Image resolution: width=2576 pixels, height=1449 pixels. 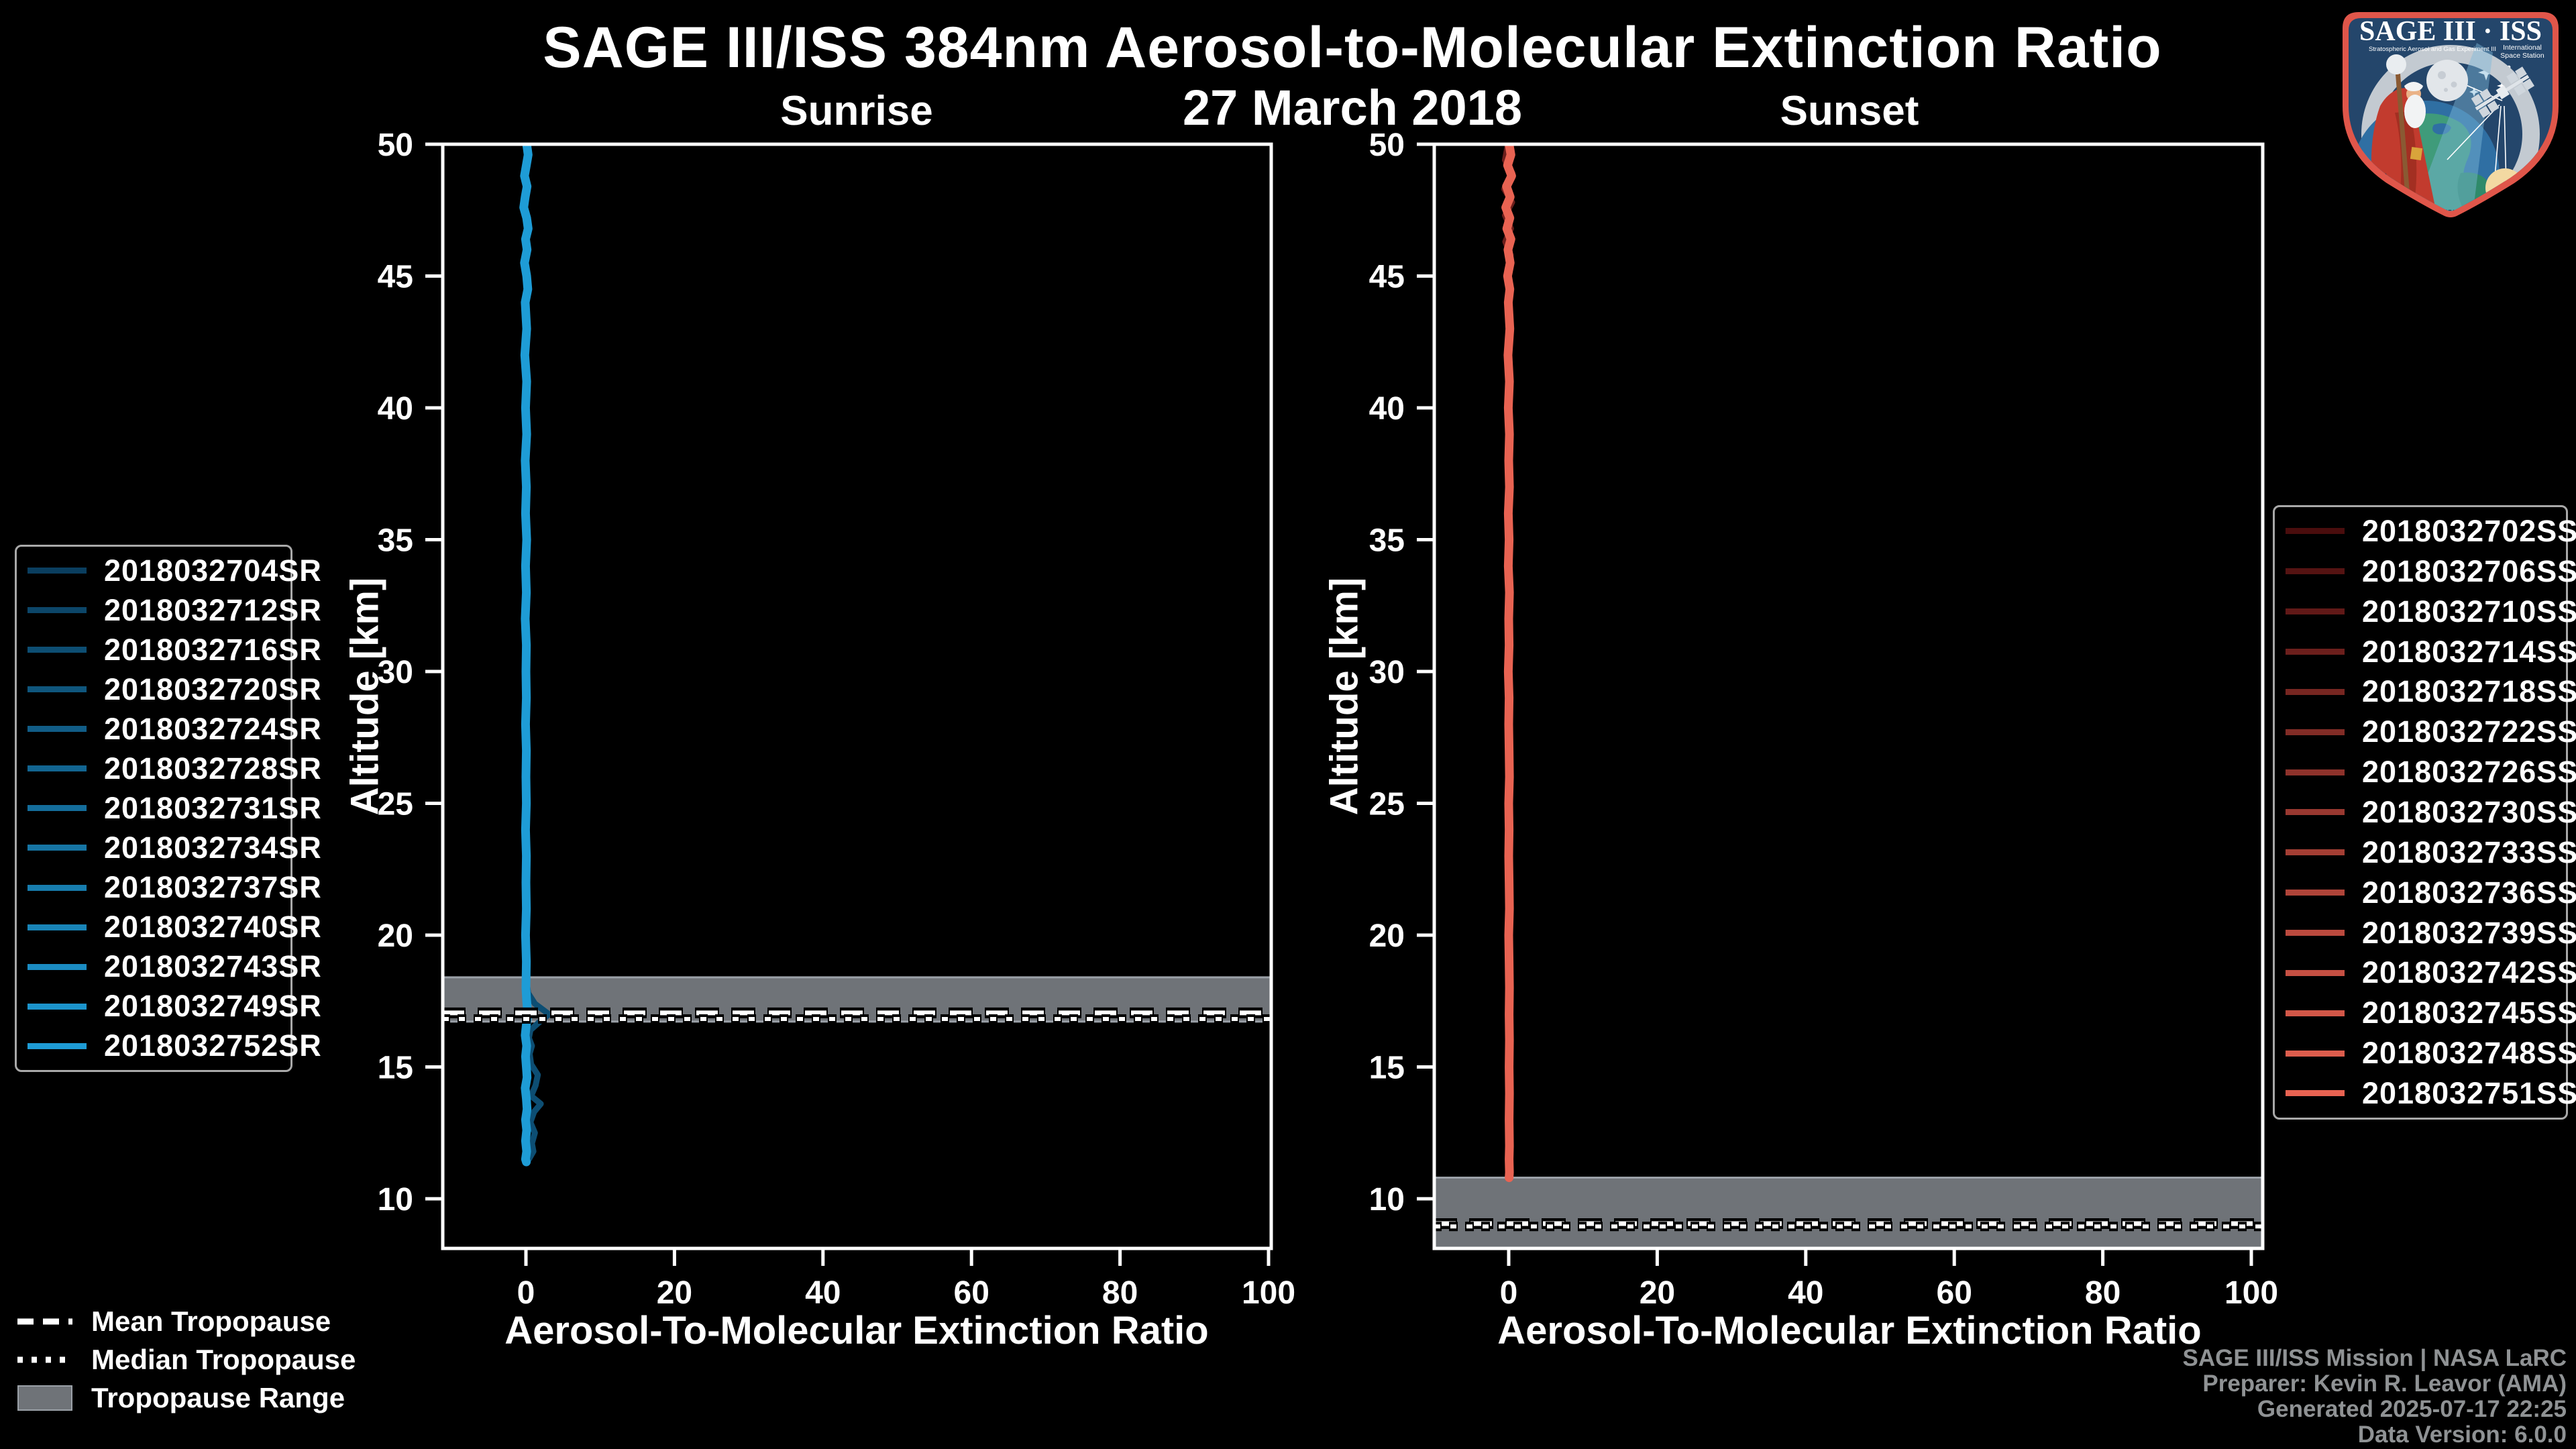 What do you see at coordinates (2469, 691) in the screenshot?
I see `legend-event-label: 2018032718SS` at bounding box center [2469, 691].